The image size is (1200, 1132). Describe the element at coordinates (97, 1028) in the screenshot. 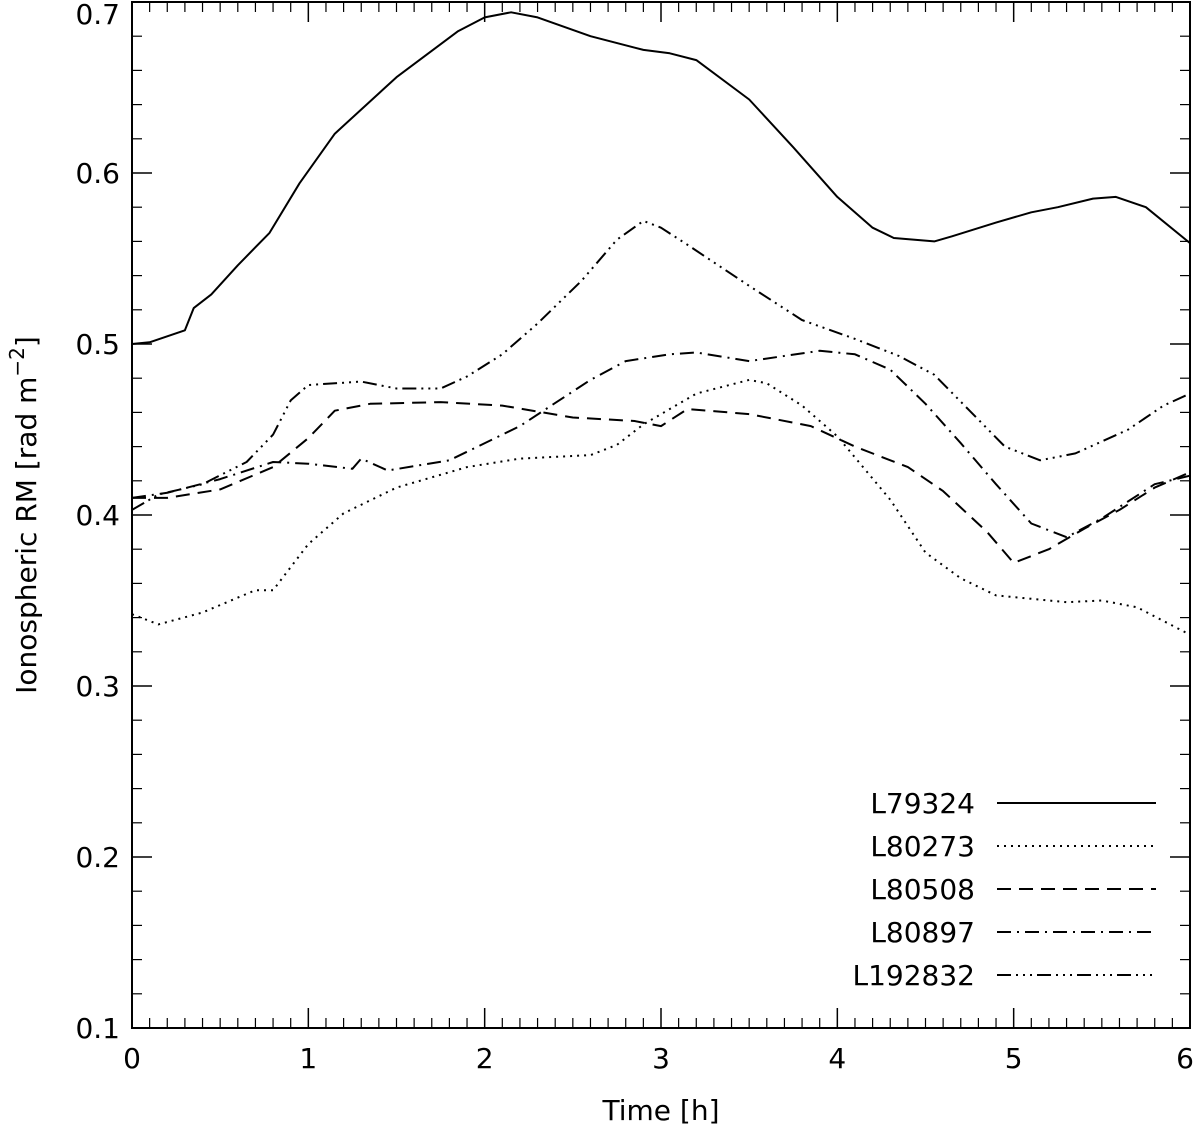

I see `y-tick-label: 0.1` at that location.